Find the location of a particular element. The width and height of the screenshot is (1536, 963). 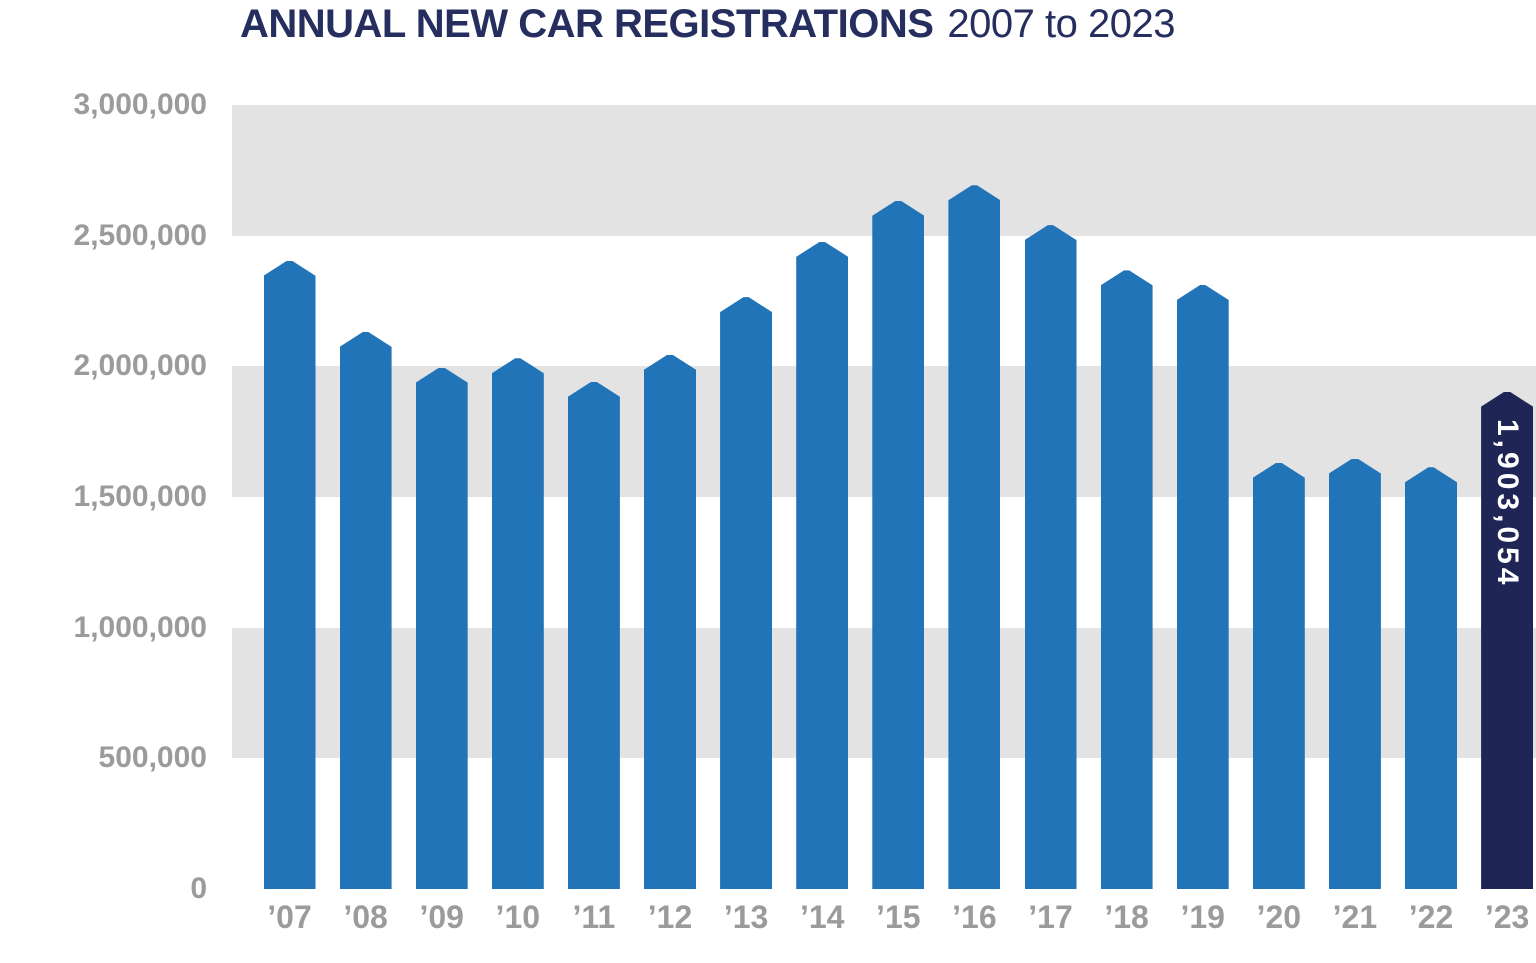

x-tick-label: ’19 is located at coordinates (1202, 917).